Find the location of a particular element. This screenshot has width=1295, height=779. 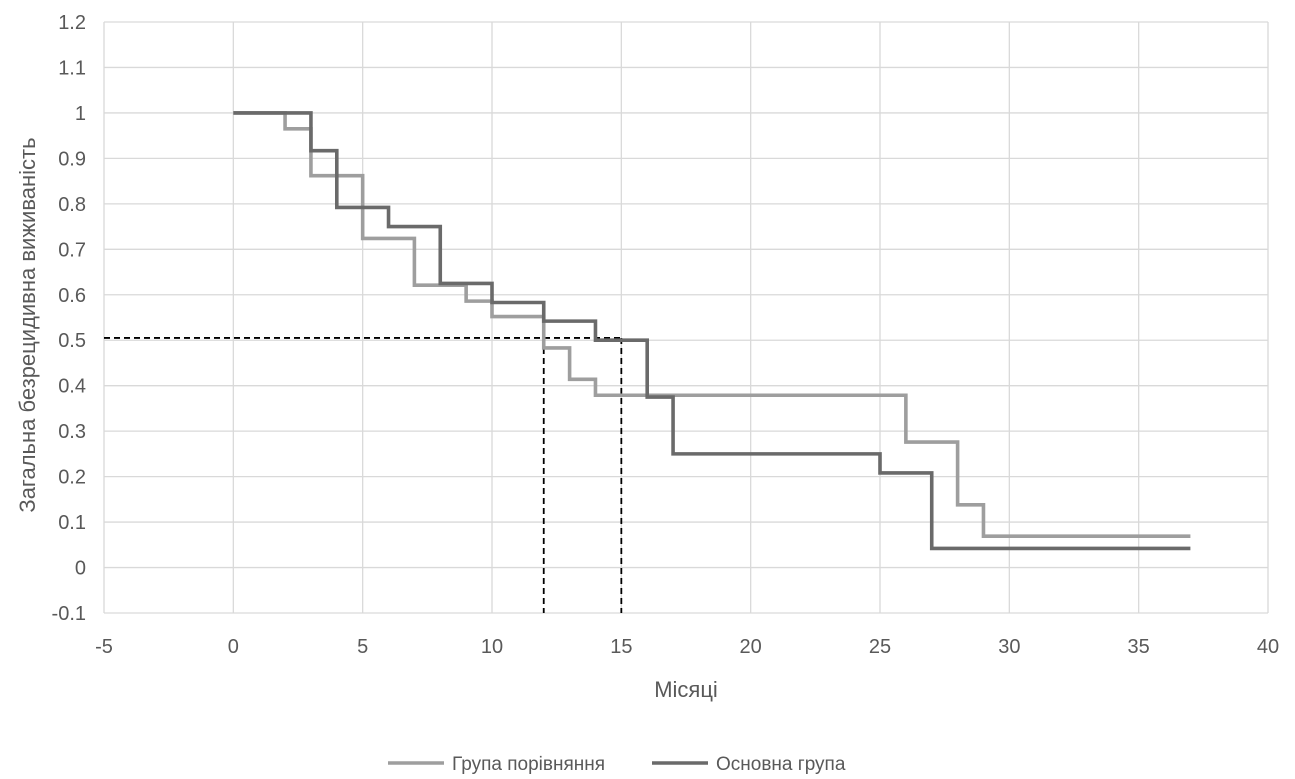

x-tick-label: -5 is located at coordinates (104, 647).